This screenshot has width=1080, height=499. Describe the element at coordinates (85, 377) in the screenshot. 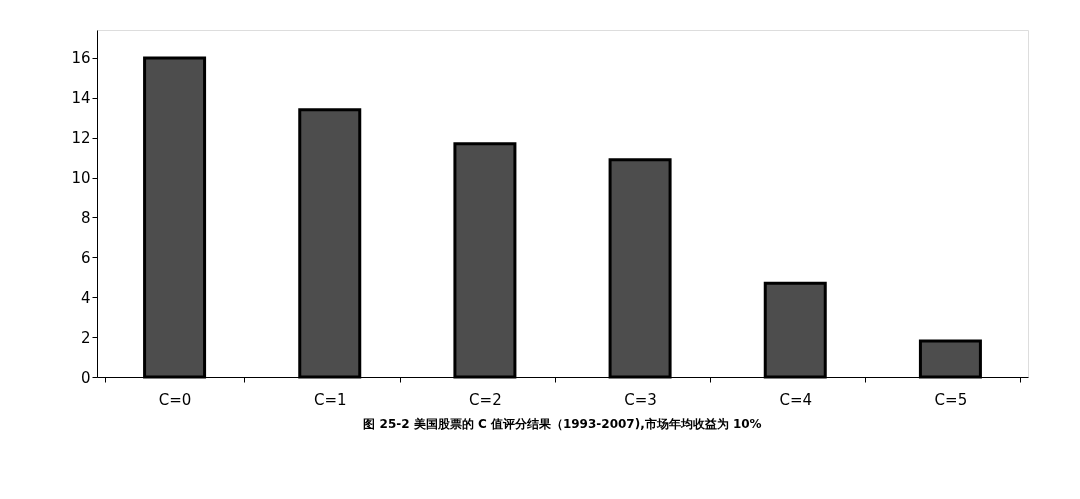

I see `y-tick-label: 0` at that location.